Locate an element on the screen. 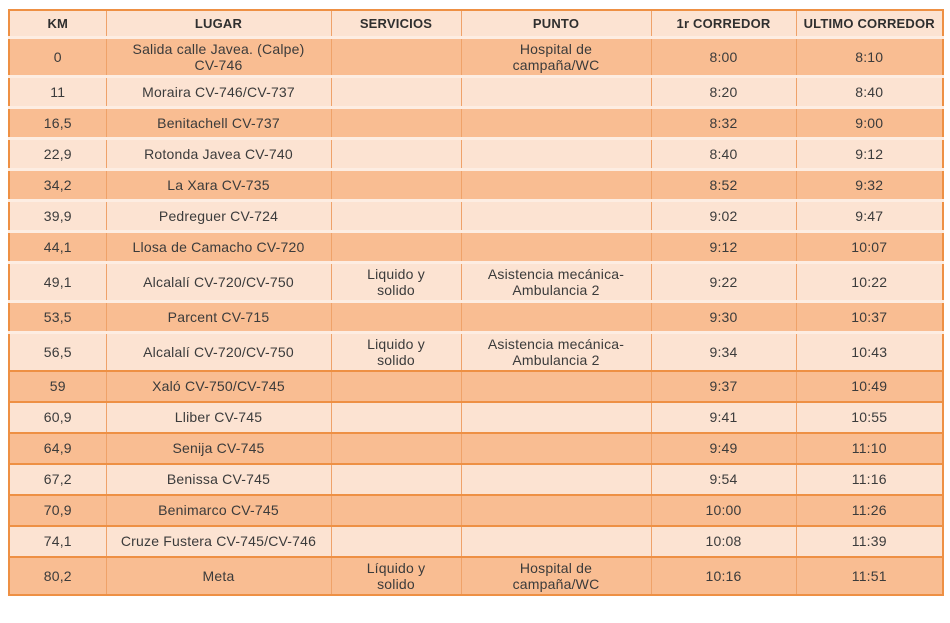  header-lugar: LUGAR is located at coordinates (218, 23).